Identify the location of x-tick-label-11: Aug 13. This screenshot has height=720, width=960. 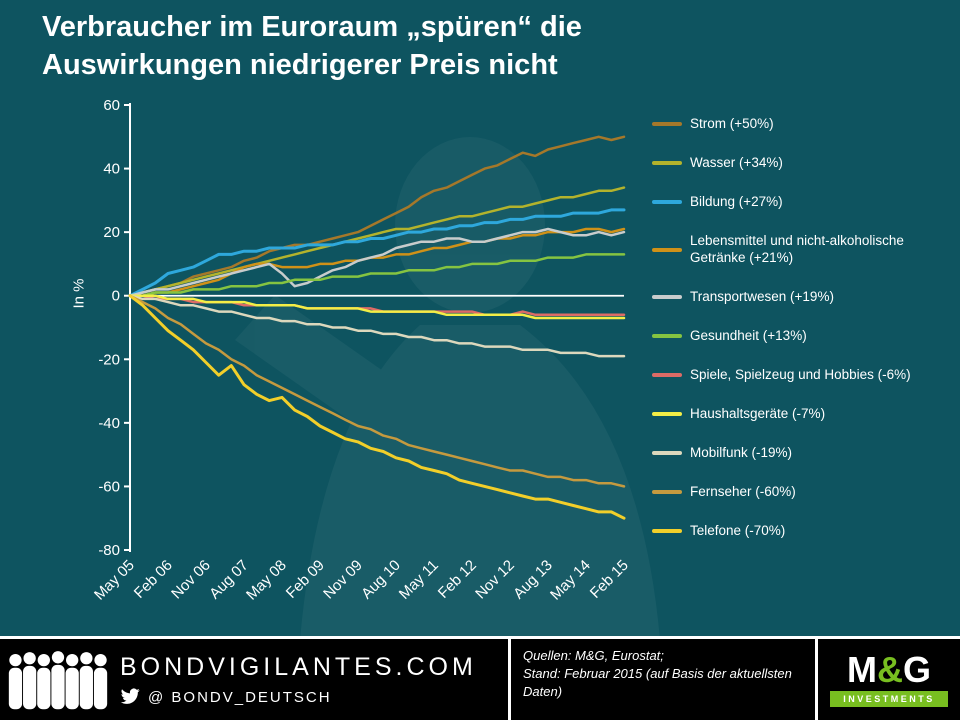
(533, 580).